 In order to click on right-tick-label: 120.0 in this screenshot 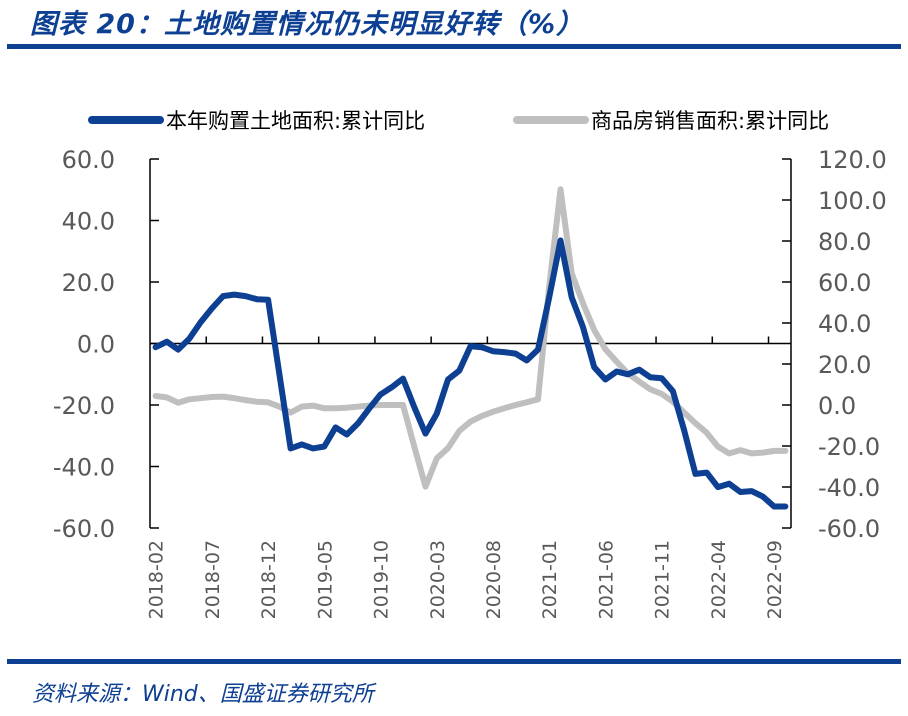, I will do `click(852, 160)`.